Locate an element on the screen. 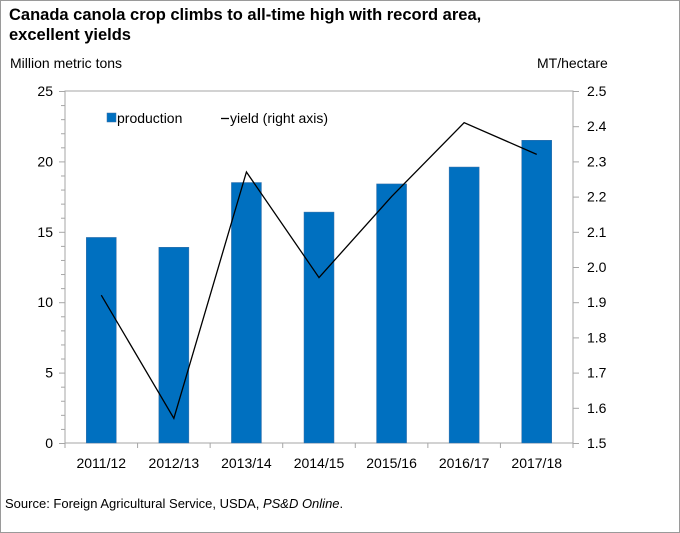 This screenshot has width=680, height=533. y-right-tick-label: 2.4 is located at coordinates (597, 126).